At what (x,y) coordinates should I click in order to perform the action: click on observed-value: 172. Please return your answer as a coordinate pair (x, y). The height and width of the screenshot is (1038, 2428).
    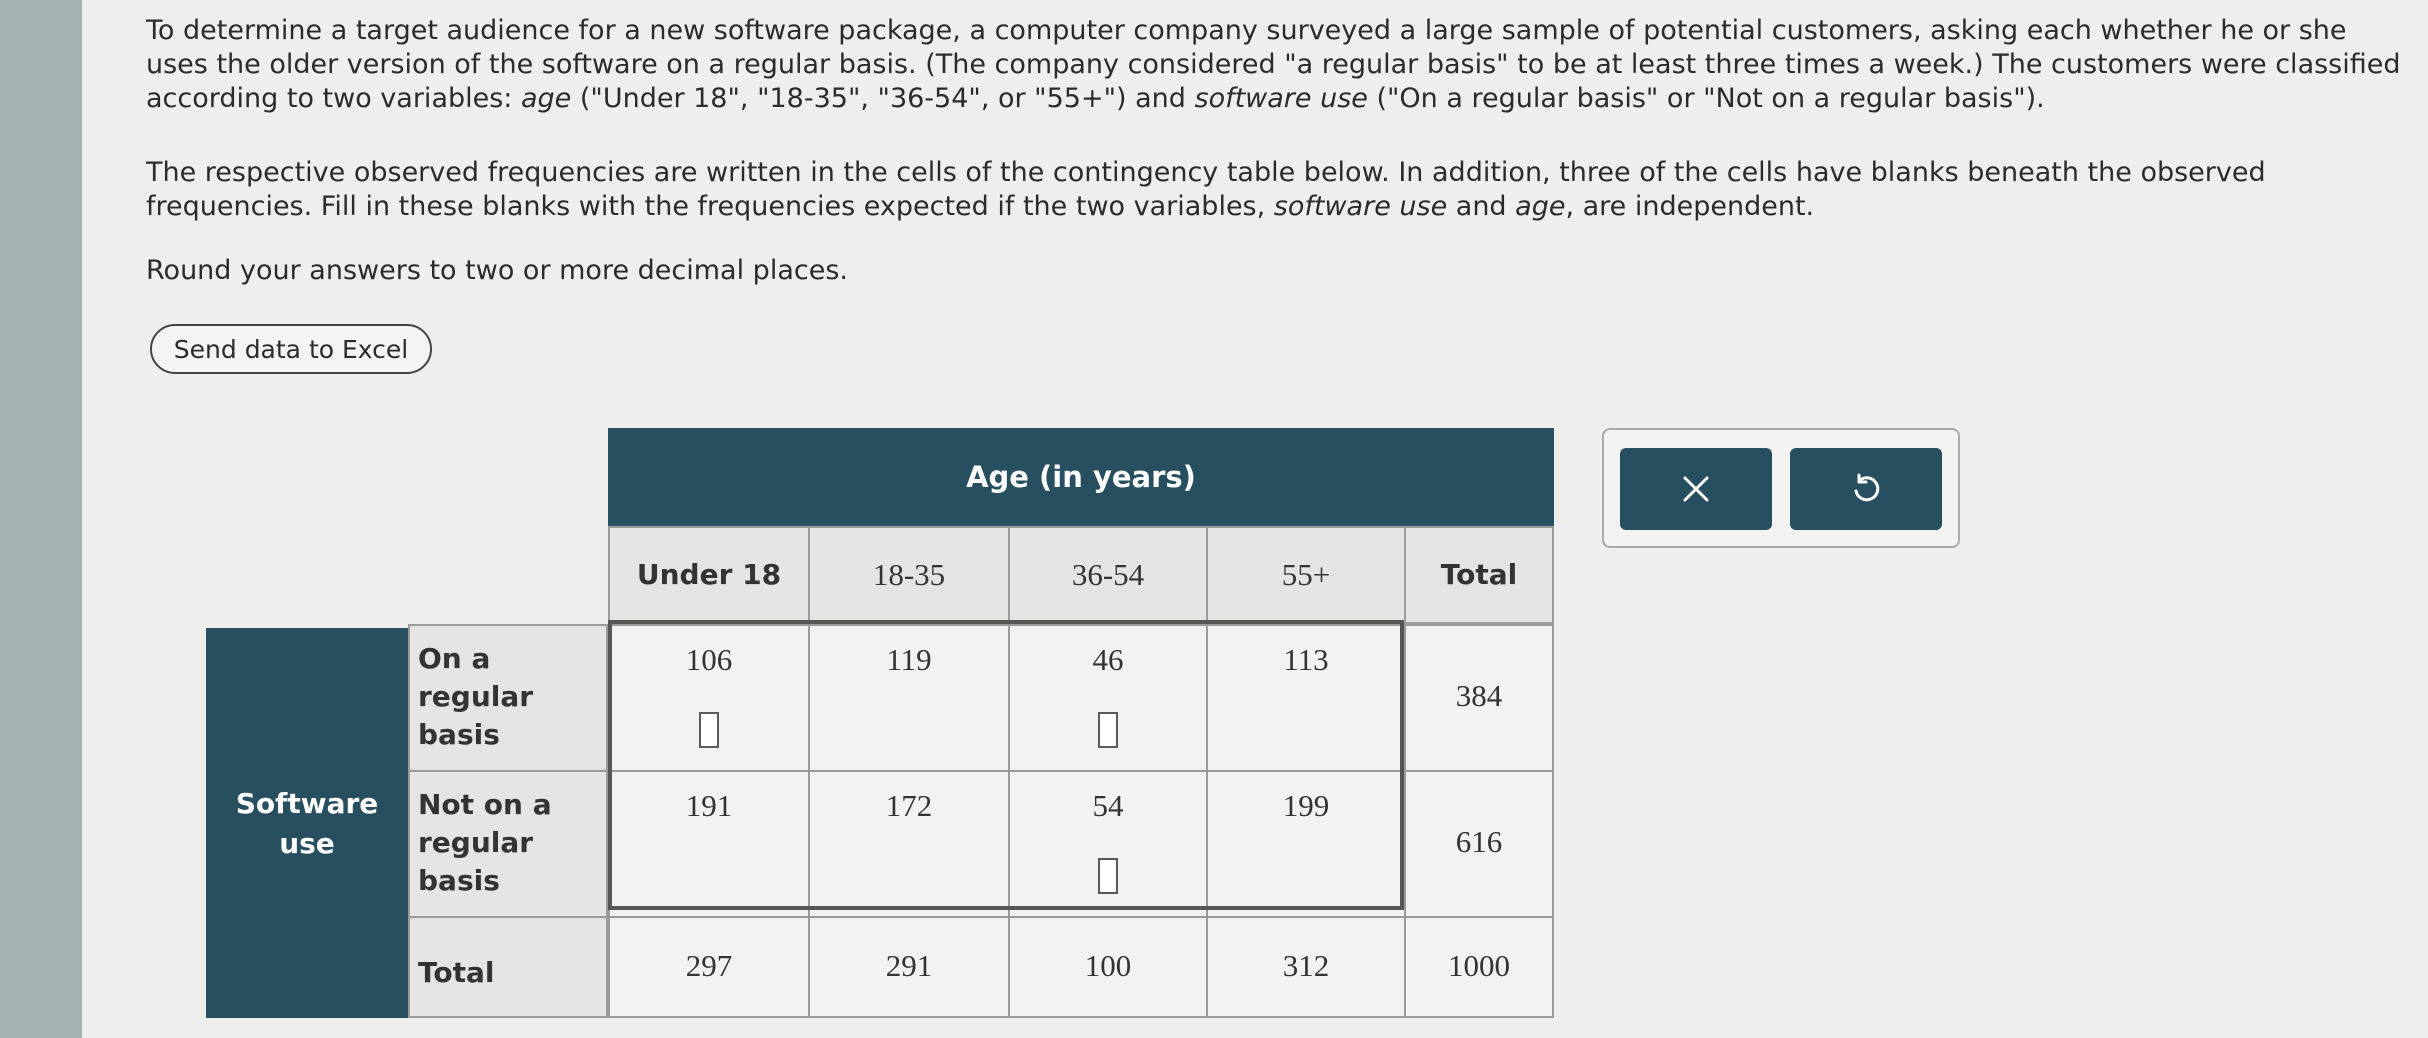
    Looking at the image, I should click on (909, 805).